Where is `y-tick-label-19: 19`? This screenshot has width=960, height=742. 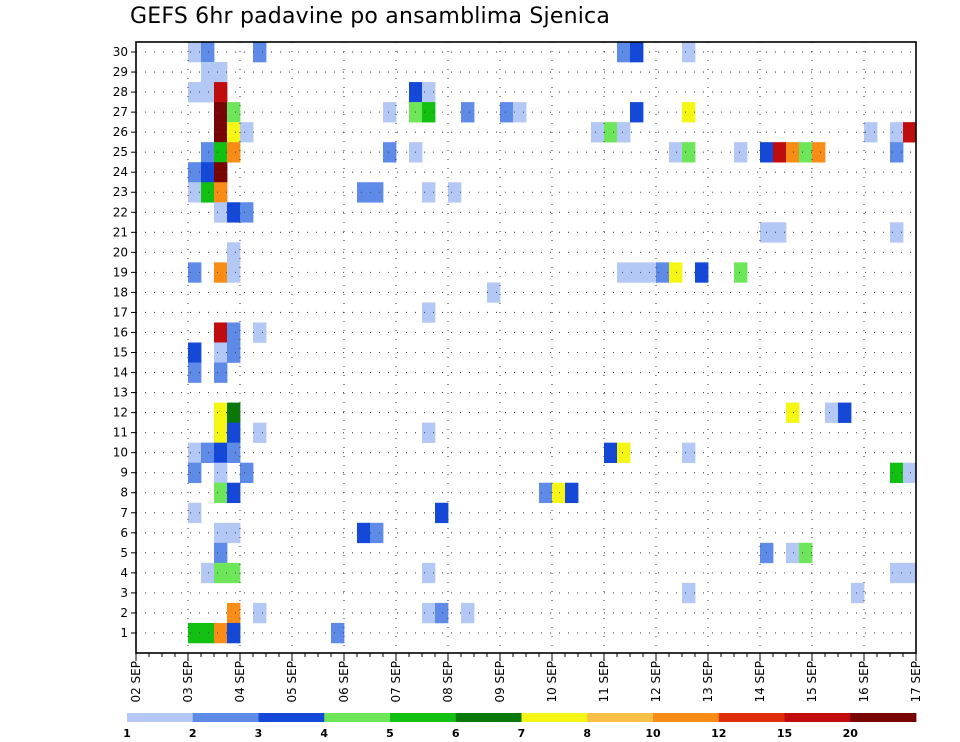 y-tick-label-19: 19 is located at coordinates (120, 272).